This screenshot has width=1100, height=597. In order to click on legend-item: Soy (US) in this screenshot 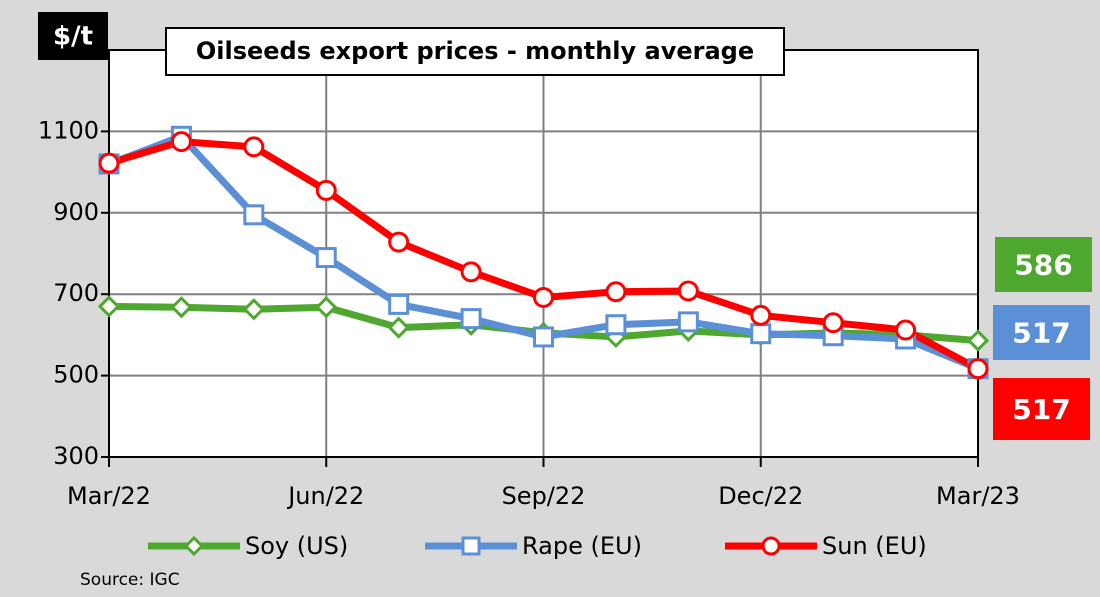, I will do `click(248, 546)`.